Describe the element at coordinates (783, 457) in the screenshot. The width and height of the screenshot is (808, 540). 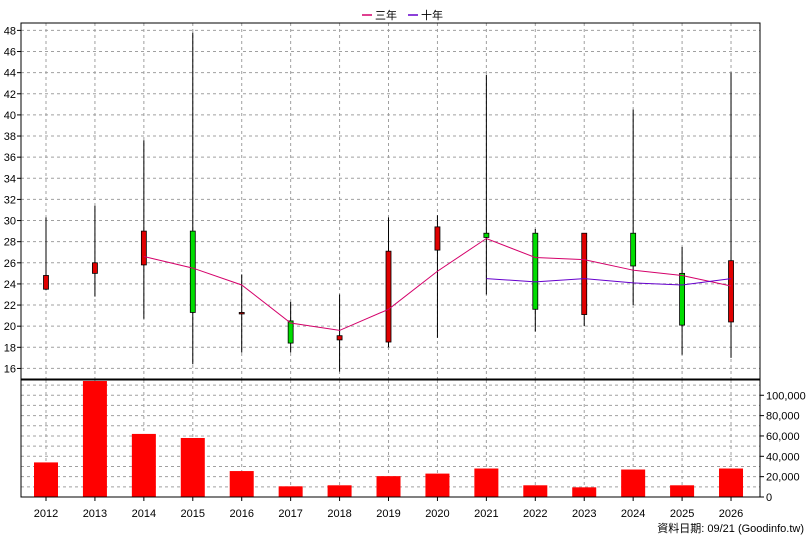
I see `volume-tick-label: 40,000` at that location.